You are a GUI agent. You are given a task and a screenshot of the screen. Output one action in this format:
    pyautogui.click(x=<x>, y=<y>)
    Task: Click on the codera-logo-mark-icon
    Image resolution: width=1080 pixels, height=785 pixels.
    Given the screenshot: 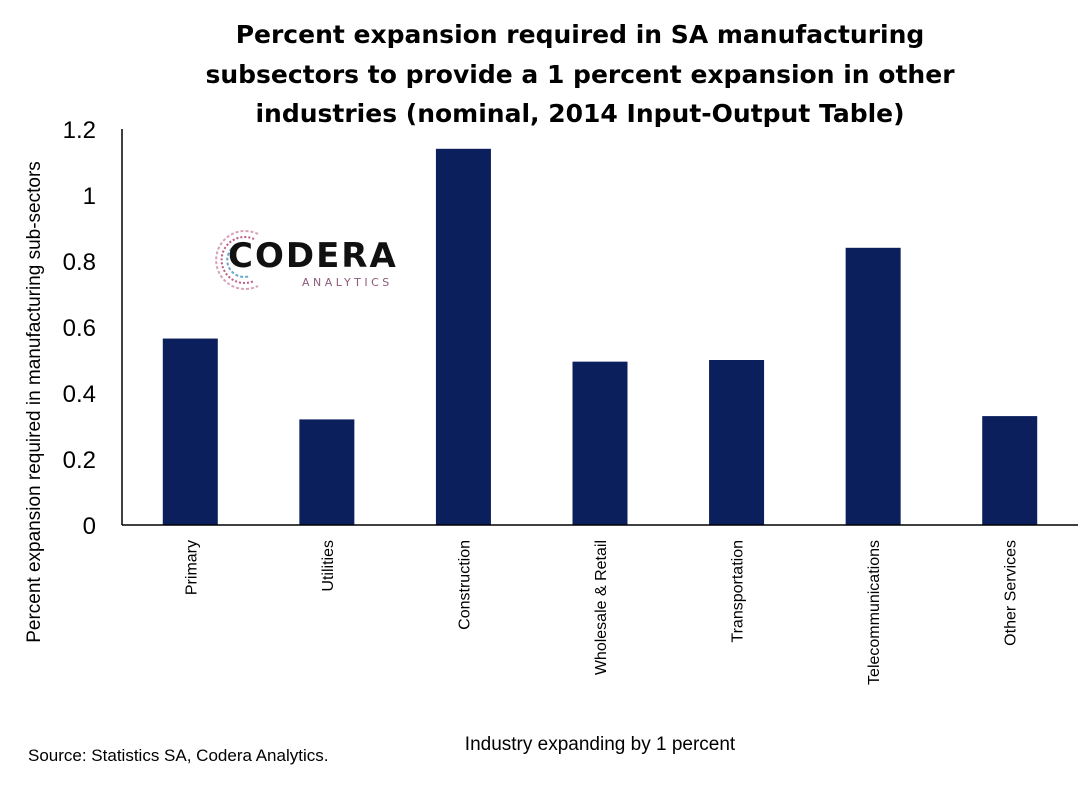 What is the action you would take?
    pyautogui.click(x=237, y=260)
    